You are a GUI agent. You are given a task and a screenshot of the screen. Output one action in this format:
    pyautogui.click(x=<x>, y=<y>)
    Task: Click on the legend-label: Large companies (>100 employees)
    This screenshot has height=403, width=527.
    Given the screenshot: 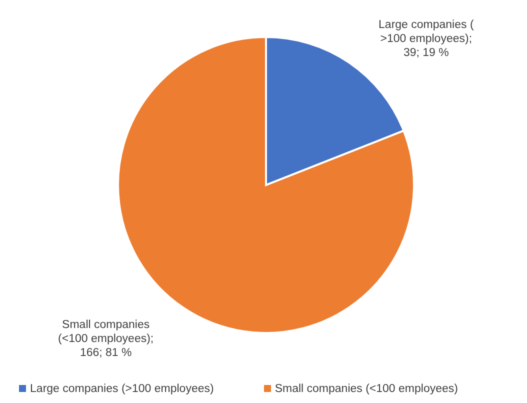 What is the action you would take?
    pyautogui.click(x=122, y=389)
    